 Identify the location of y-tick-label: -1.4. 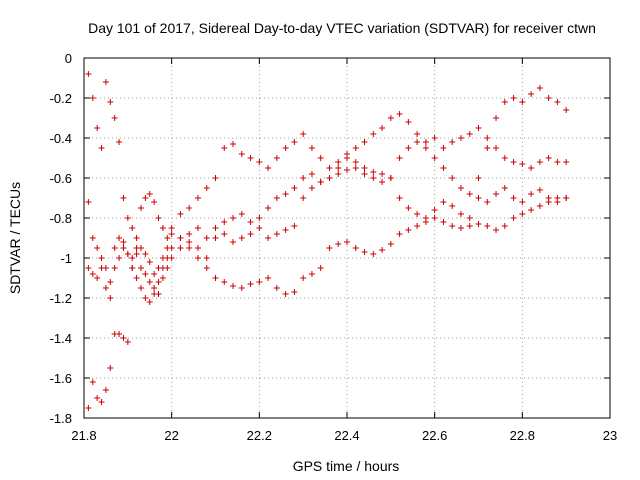
(61, 338).